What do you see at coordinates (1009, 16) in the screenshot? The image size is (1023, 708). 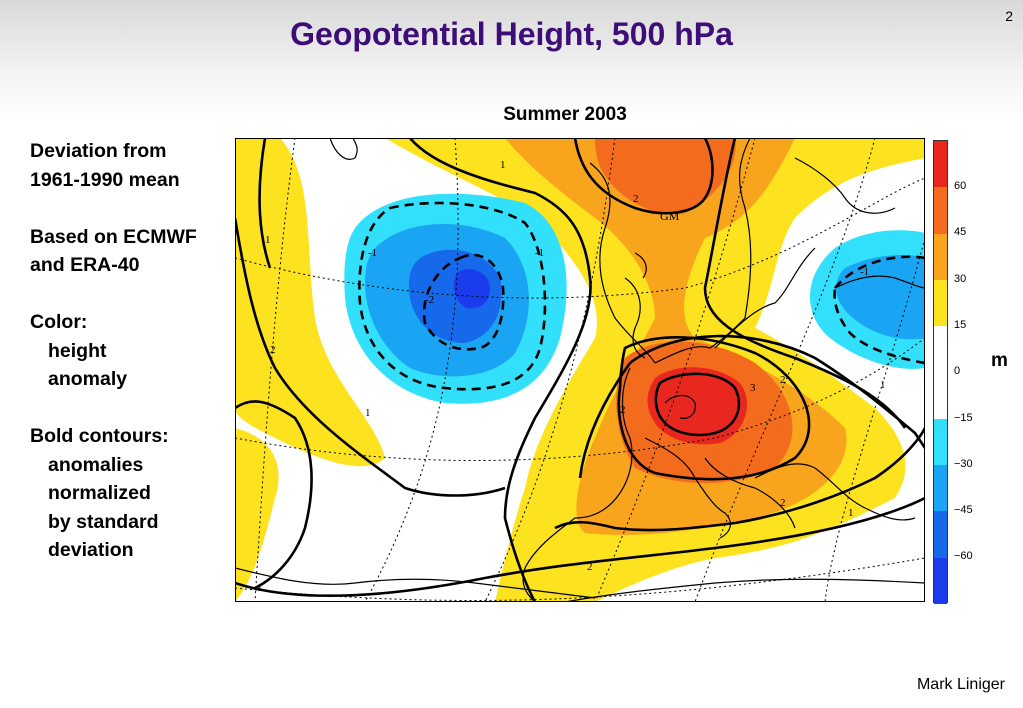 I see `slide-number: 2` at bounding box center [1009, 16].